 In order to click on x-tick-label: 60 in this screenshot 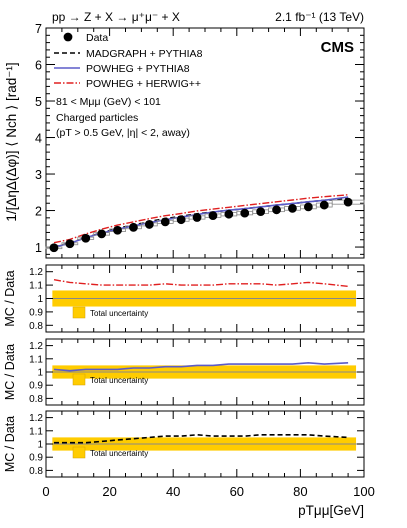, I will do `click(237, 491)`.